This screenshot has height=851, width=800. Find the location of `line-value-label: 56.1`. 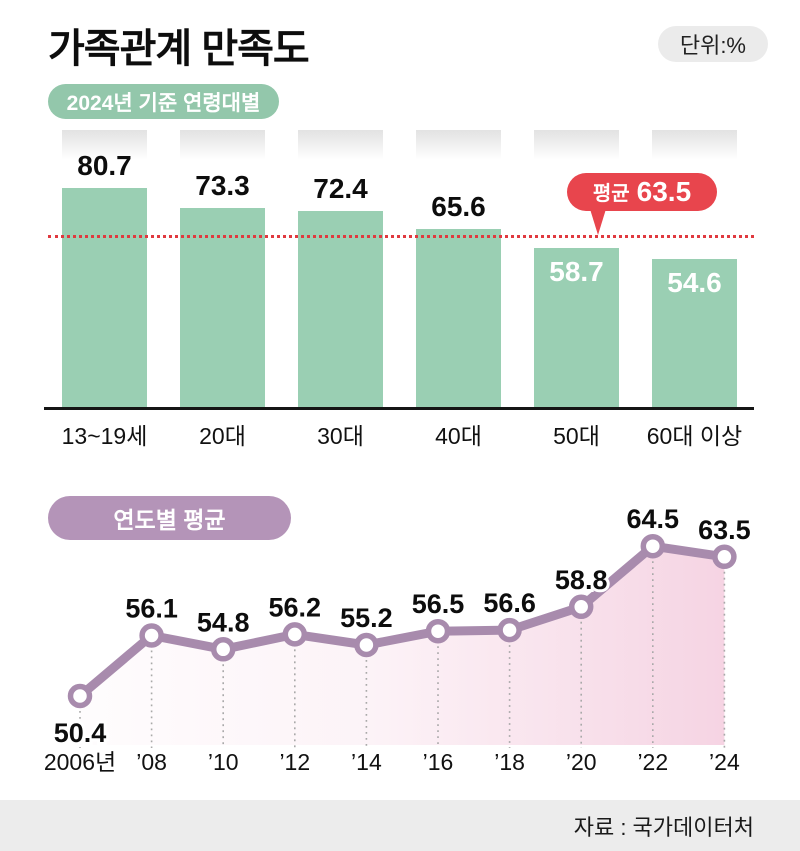

line-value-label: 56.1 is located at coordinates (151, 609).